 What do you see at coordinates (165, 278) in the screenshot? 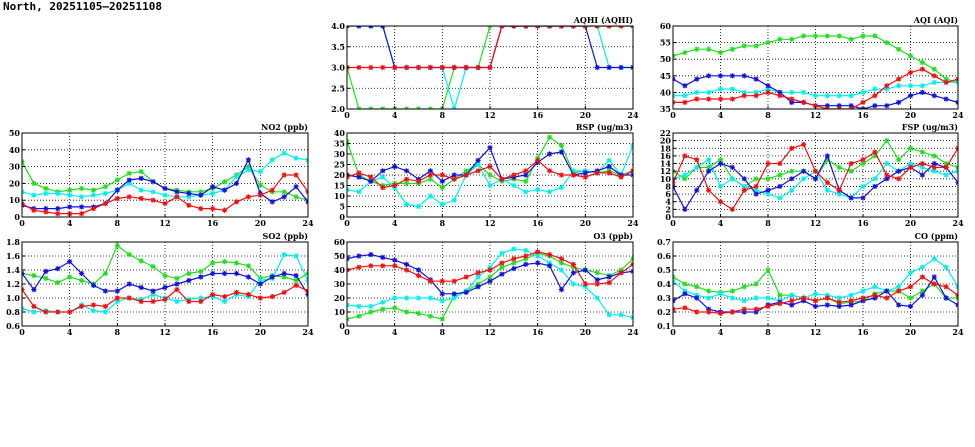
I see `series-group` at bounding box center [165, 278].